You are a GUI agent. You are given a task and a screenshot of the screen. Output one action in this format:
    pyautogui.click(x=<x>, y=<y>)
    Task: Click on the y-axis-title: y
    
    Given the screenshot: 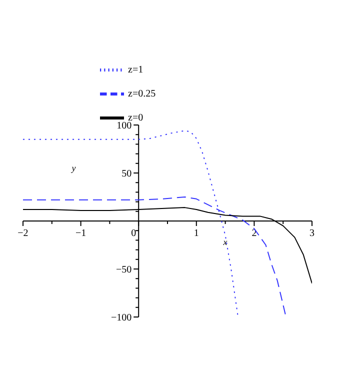 What is the action you would take?
    pyautogui.click(x=73, y=168)
    